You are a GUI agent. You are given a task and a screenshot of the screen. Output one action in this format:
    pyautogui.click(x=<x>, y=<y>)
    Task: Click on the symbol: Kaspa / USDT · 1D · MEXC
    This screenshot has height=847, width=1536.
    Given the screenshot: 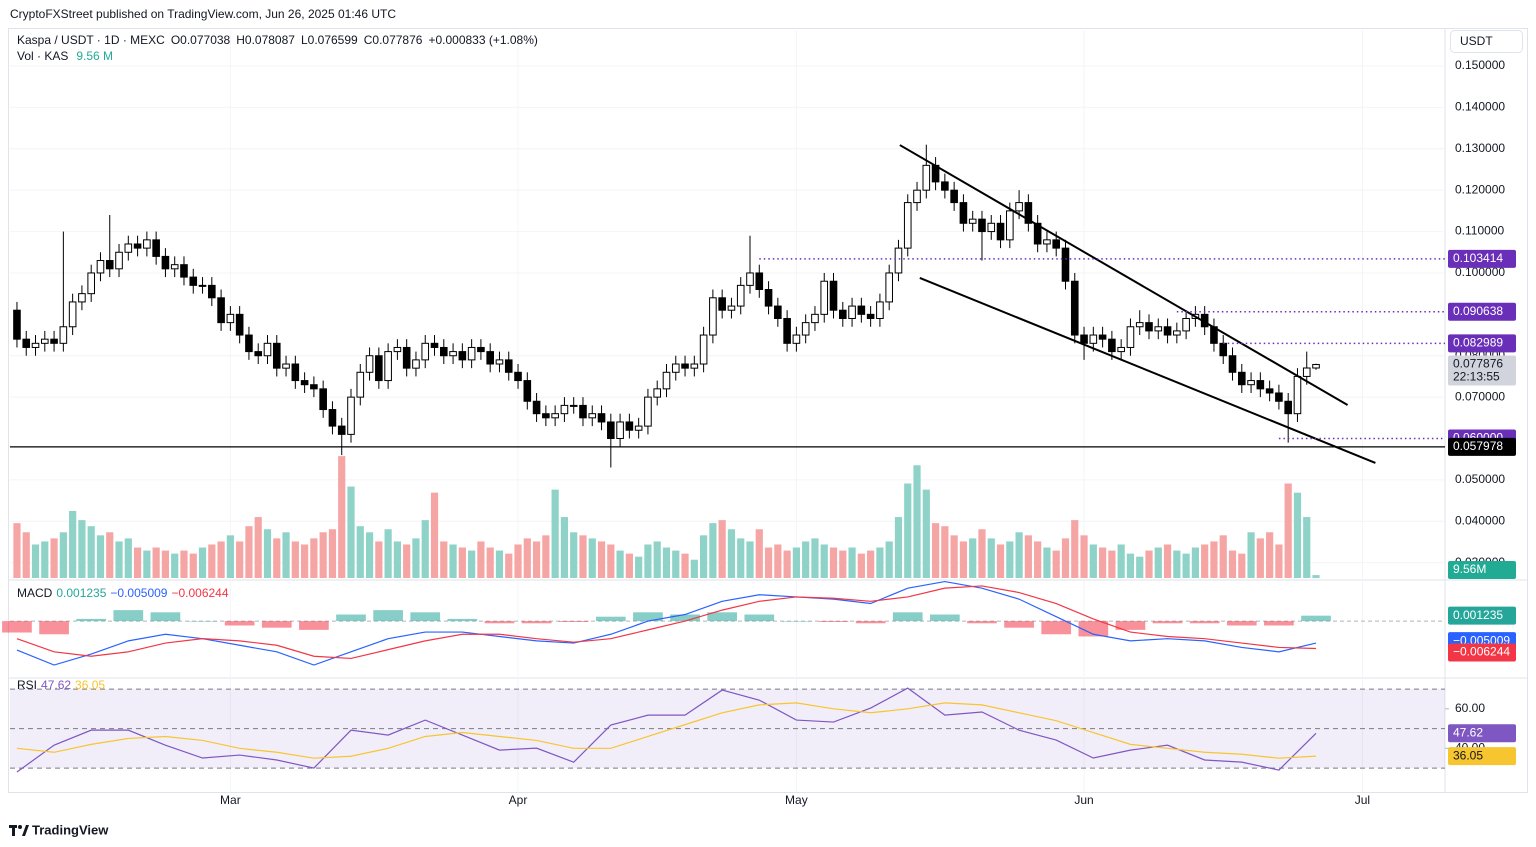 What is the action you would take?
    pyautogui.click(x=91, y=40)
    